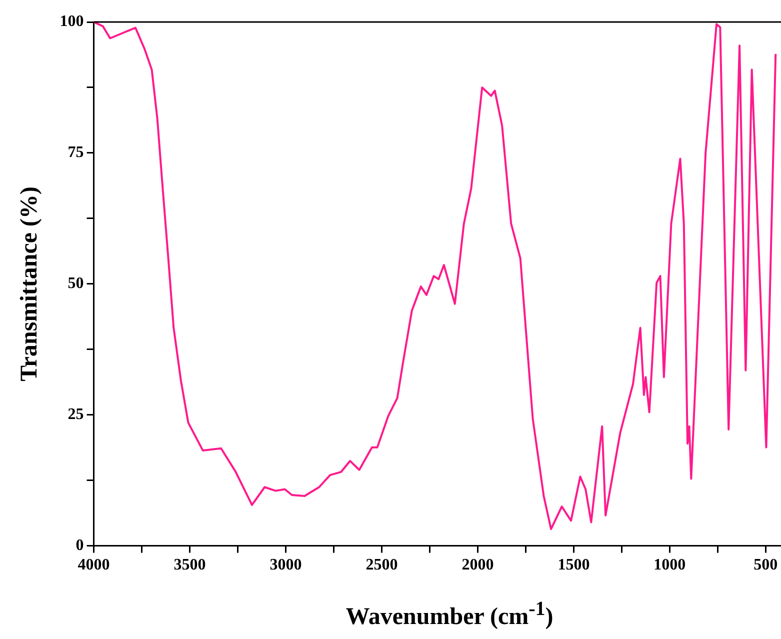 Image resolution: width=781 pixels, height=639 pixels. I want to click on x-tick-label: 2500, so click(382, 565).